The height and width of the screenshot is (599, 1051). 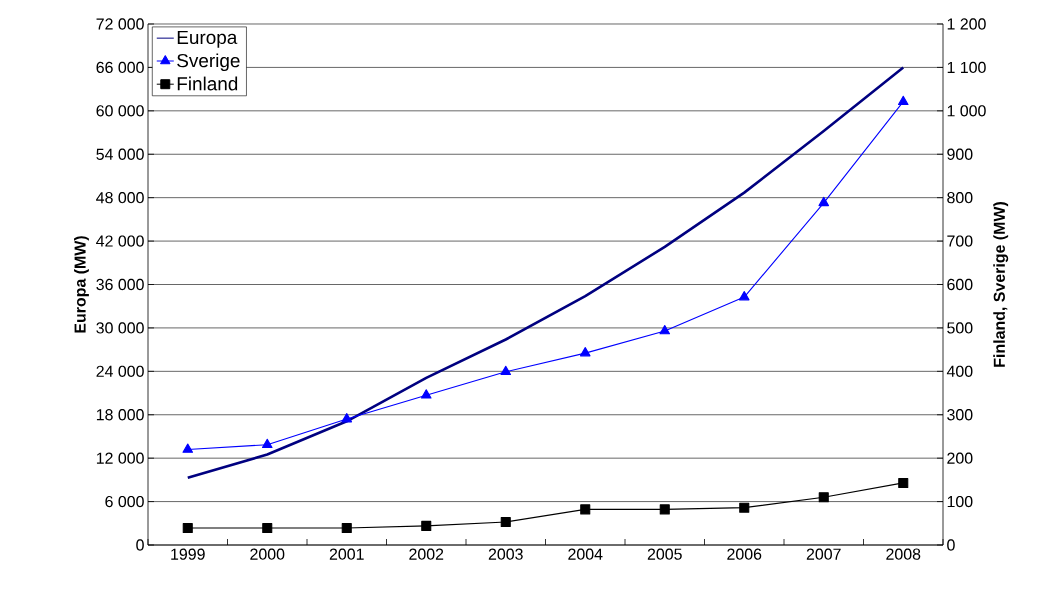 What do you see at coordinates (966, 24) in the screenshot?
I see `y2-tick-label: 1 200` at bounding box center [966, 24].